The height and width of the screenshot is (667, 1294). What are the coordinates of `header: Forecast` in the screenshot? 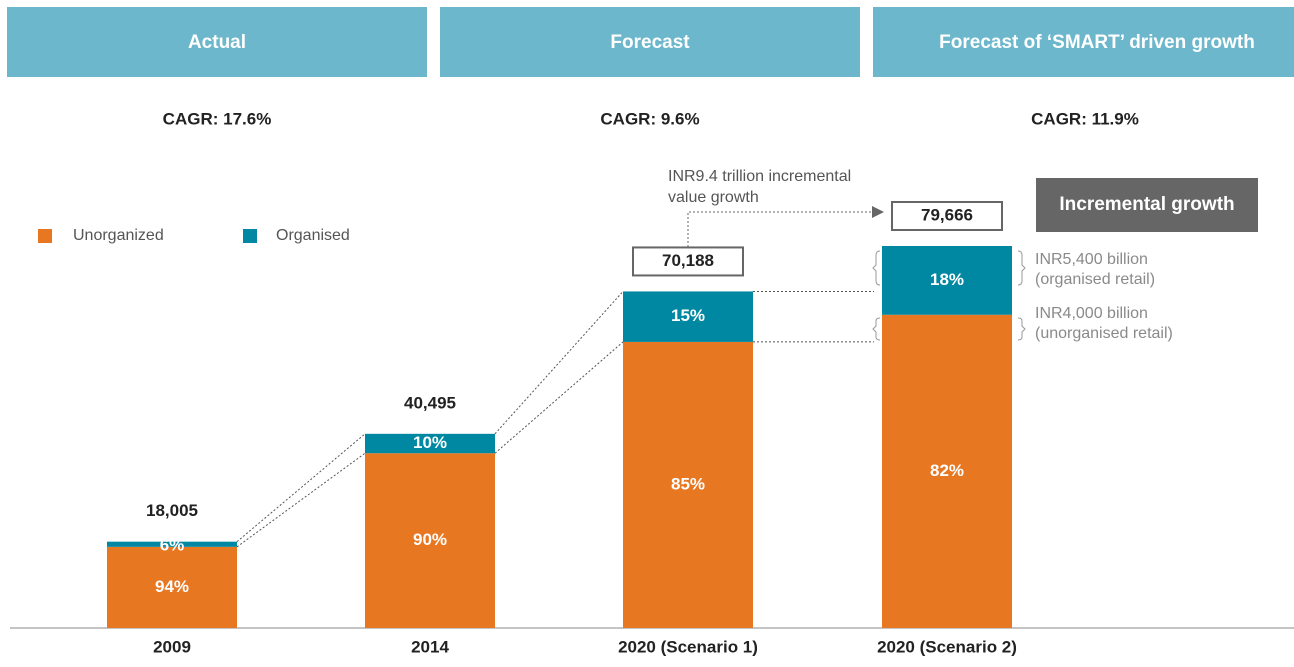 It's located at (650, 42).